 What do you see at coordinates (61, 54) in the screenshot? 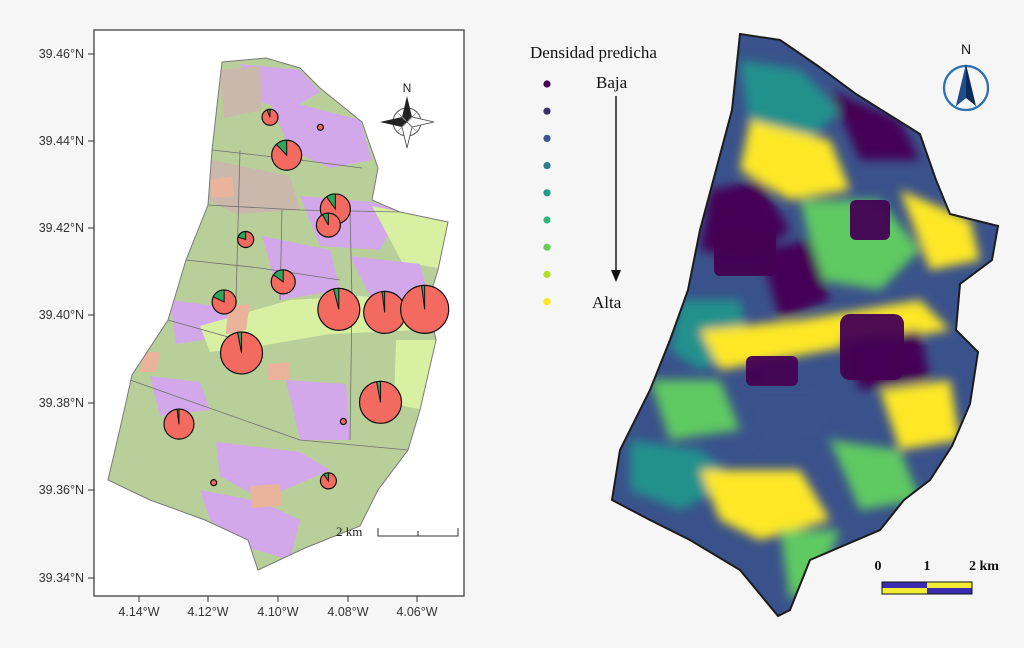
I see `lat-tick-label: 39.46°N` at bounding box center [61, 54].